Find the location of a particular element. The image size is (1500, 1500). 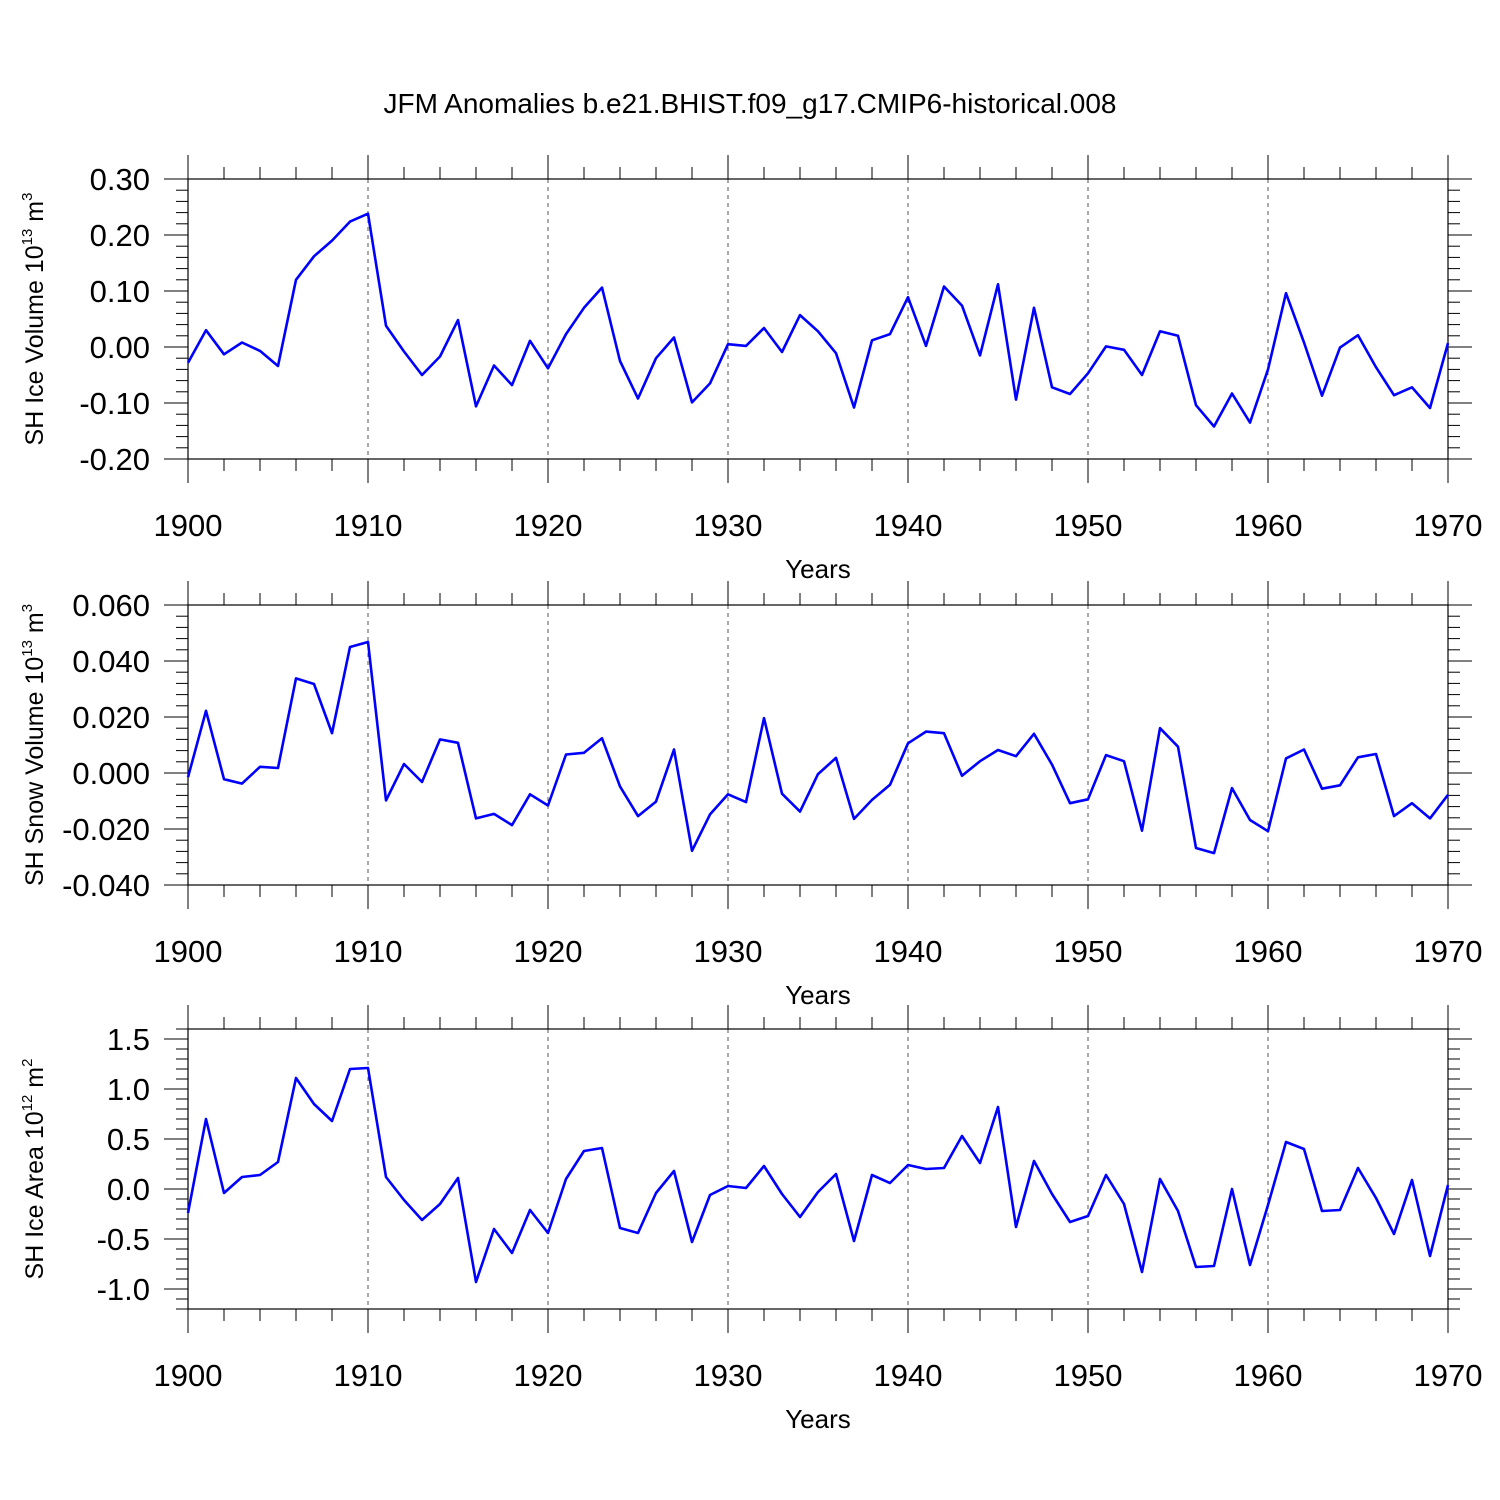

y-axis-label-main: SH Snow Volume 10 is located at coordinates (35, 771).